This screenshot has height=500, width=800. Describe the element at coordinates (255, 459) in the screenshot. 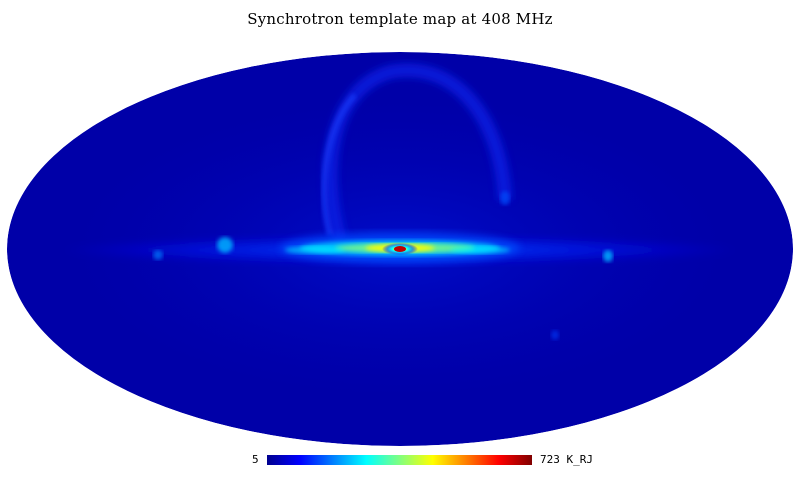

I see `colorbar-min-label: 5` at that location.